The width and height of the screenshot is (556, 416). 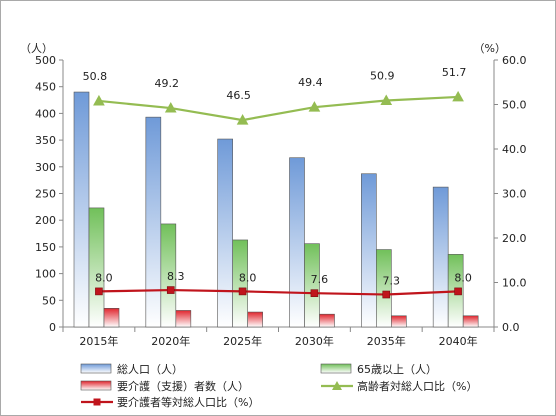 I want to click on data-label: 46.5, so click(x=238, y=95).